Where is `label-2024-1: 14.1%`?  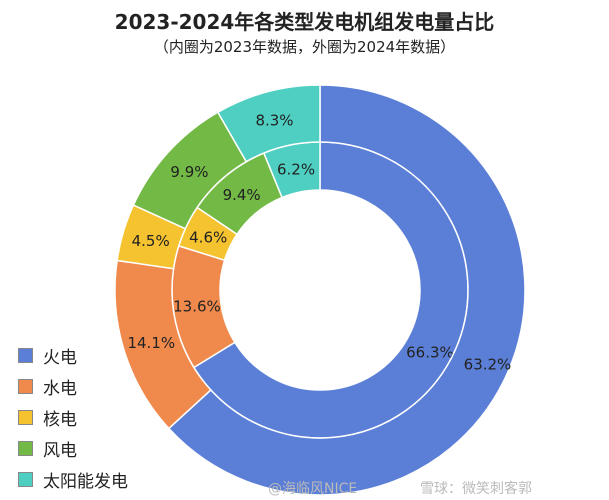
label-2024-1: 14.1% is located at coordinates (151, 343).